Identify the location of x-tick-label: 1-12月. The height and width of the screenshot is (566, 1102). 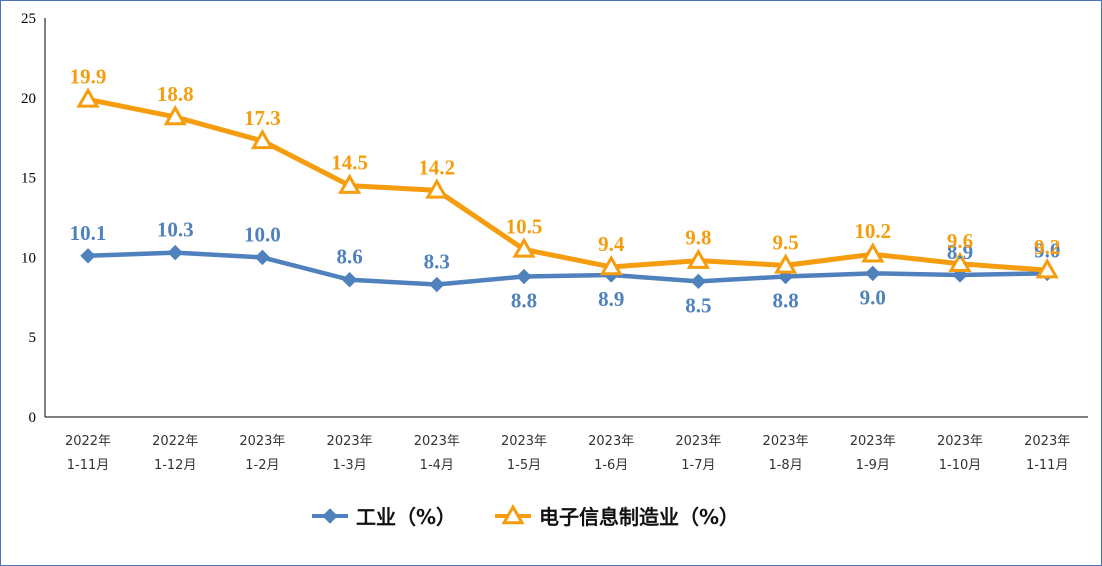
(175, 465).